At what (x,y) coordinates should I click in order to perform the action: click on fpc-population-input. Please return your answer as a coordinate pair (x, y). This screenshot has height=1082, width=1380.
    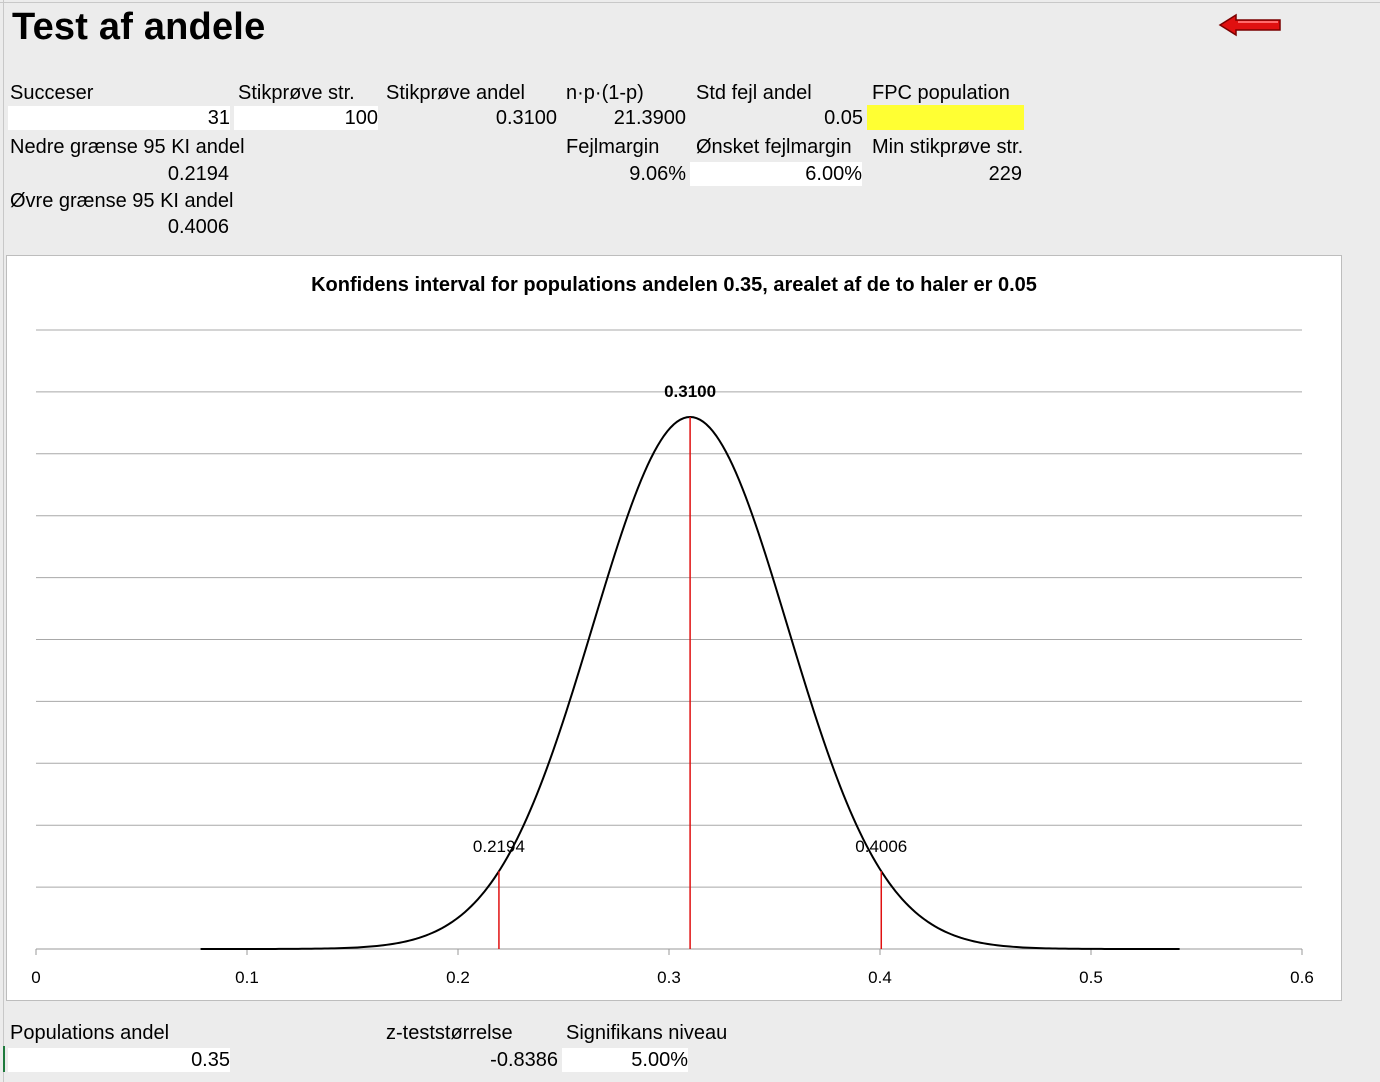
    Looking at the image, I should click on (945, 117).